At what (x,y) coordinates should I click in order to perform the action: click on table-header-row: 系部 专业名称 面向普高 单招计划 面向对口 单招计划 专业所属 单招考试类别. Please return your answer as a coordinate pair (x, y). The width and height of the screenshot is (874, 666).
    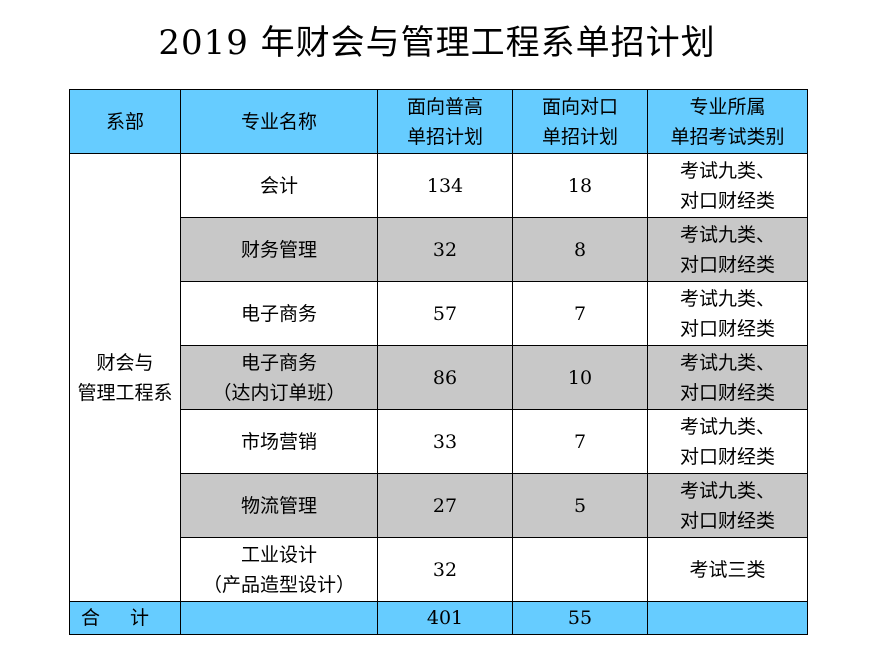
    Looking at the image, I should click on (438, 121).